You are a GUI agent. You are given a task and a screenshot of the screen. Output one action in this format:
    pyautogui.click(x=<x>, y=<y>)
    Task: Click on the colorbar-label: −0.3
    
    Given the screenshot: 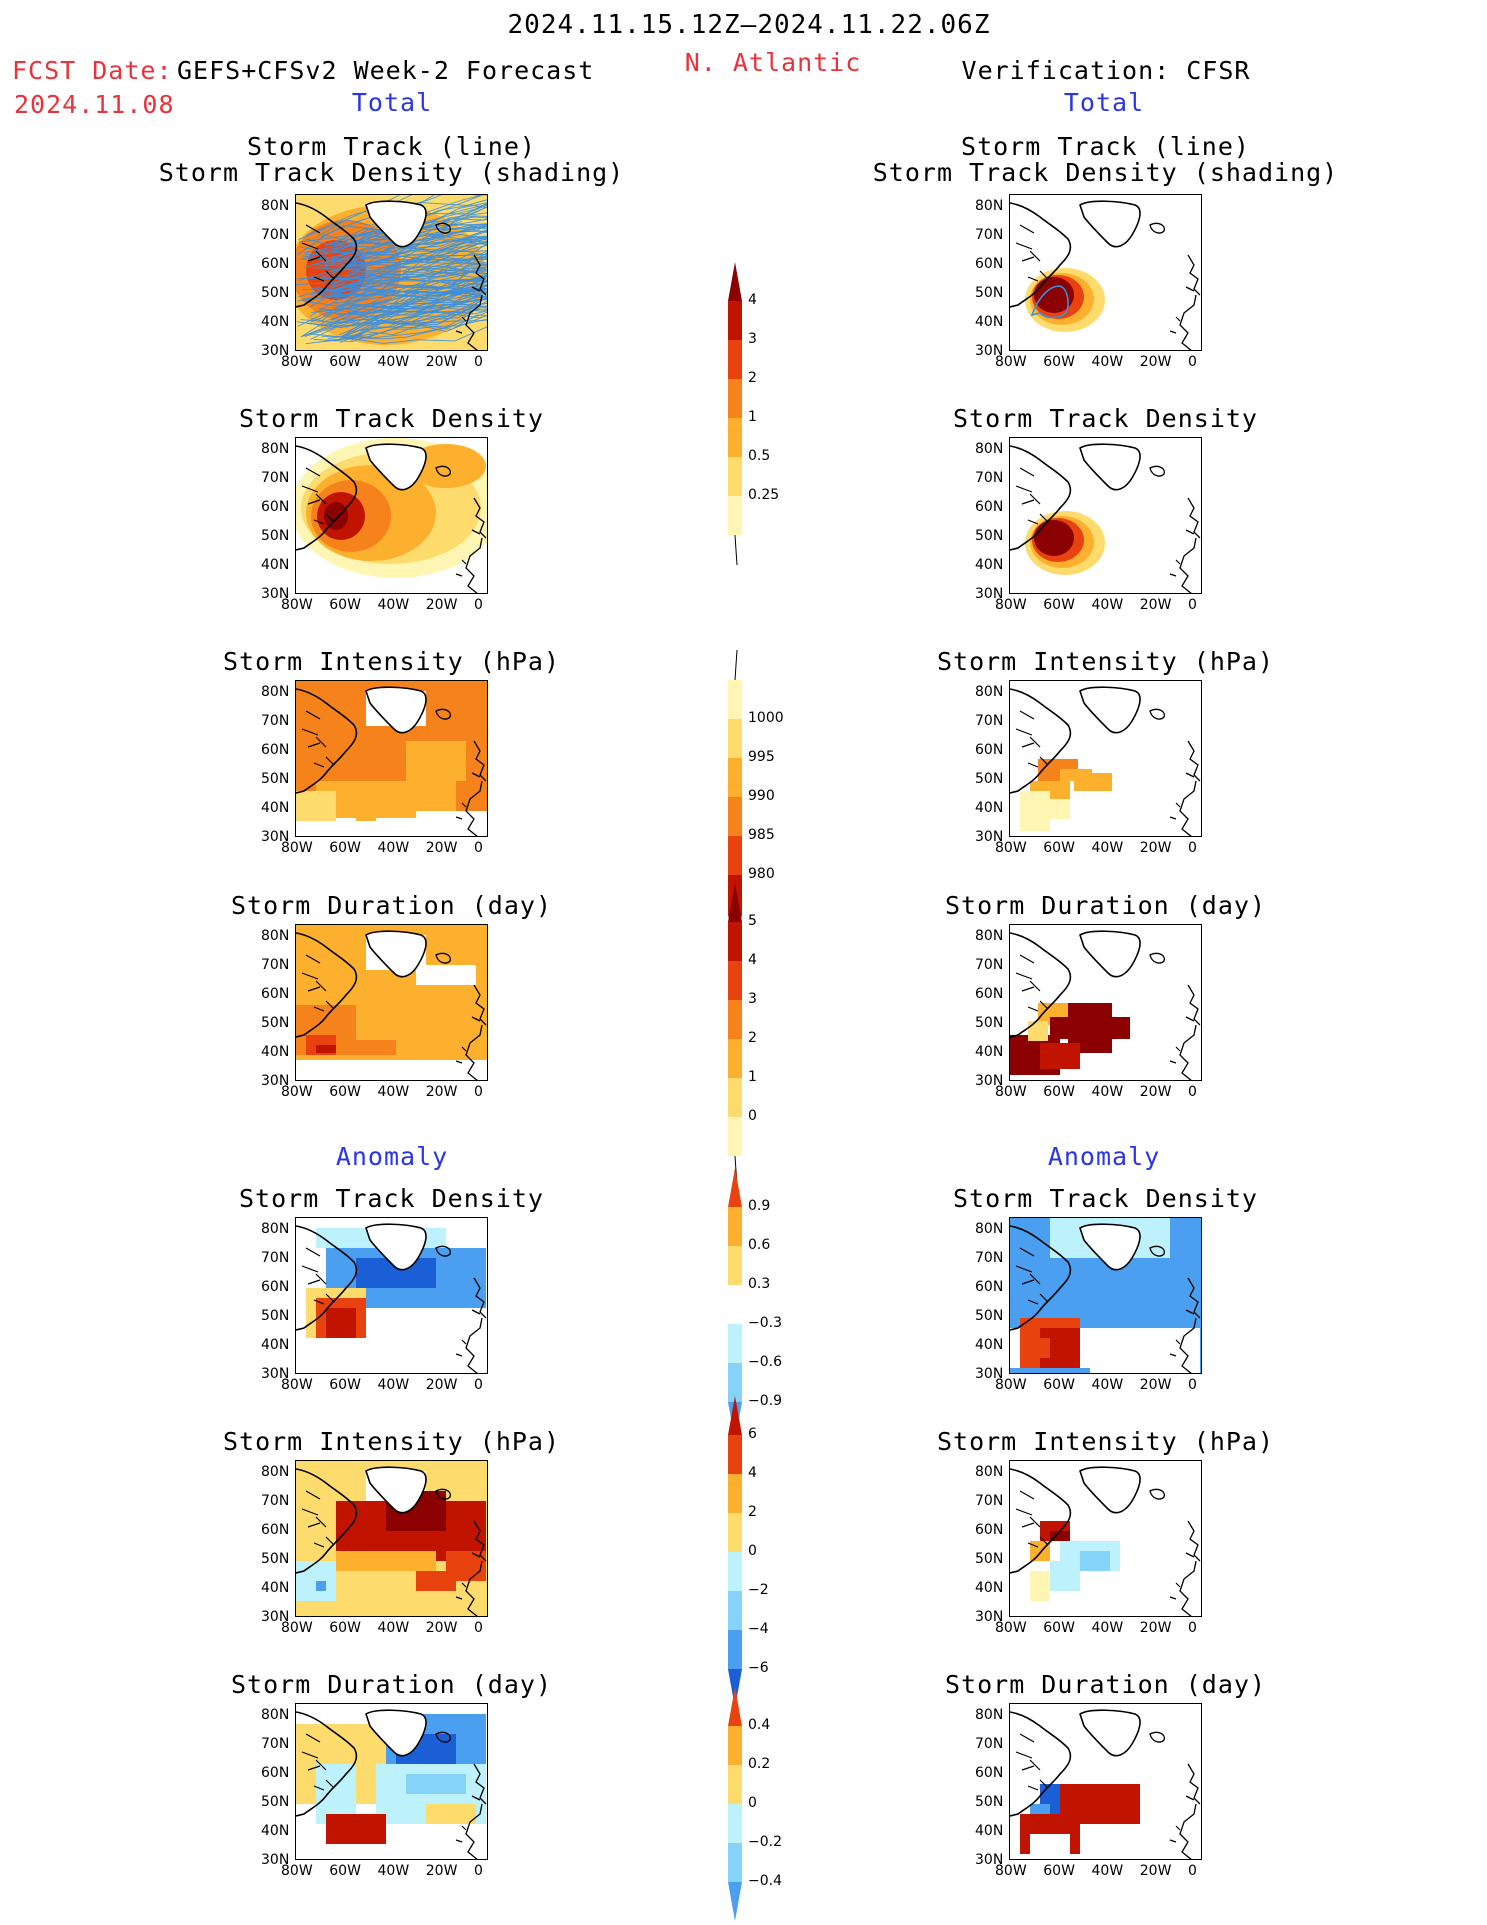 What is the action you would take?
    pyautogui.click(x=765, y=1323)
    